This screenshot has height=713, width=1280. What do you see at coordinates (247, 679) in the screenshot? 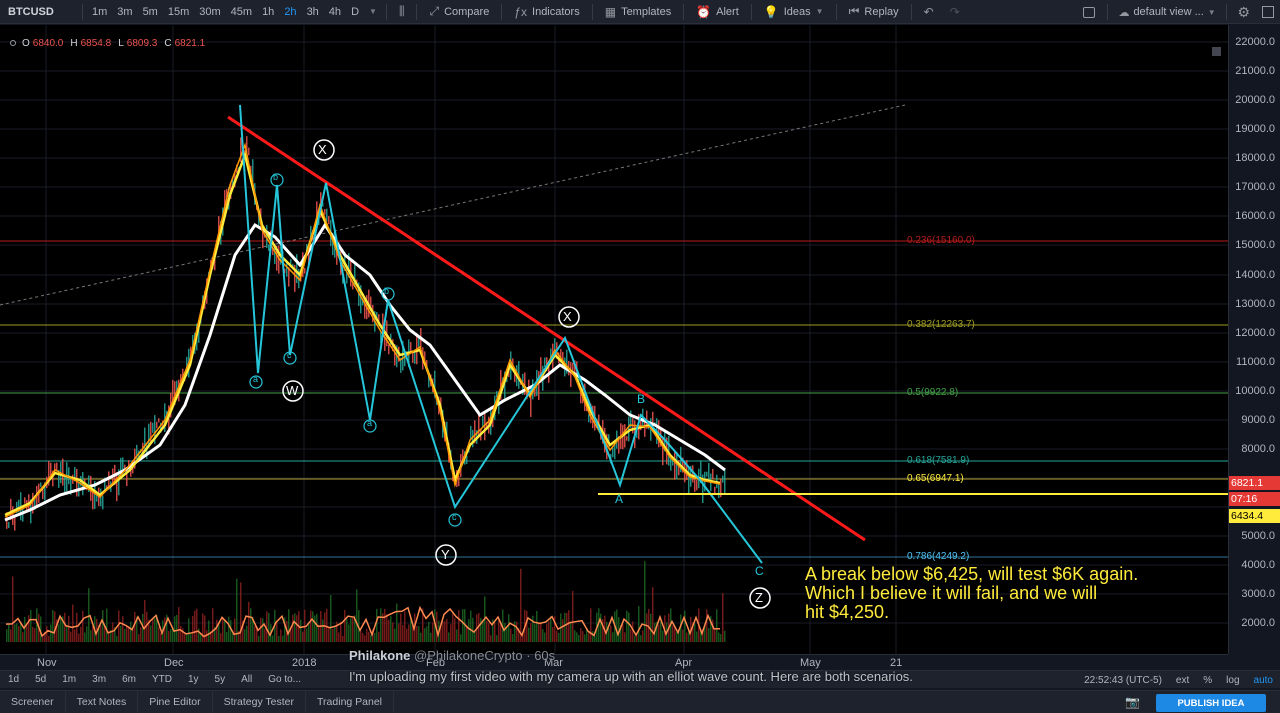
I see `range-all: All` at bounding box center [247, 679].